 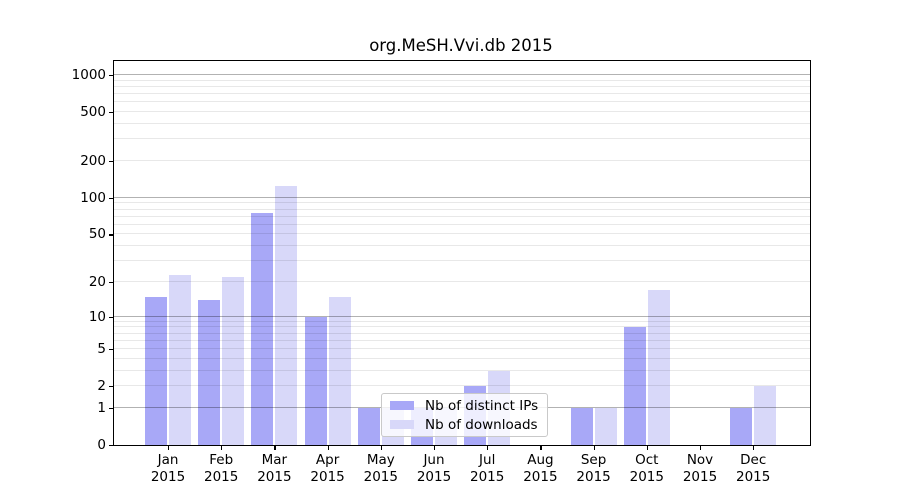 I want to click on x-tick-label: Oct 2015, so click(x=646, y=468).